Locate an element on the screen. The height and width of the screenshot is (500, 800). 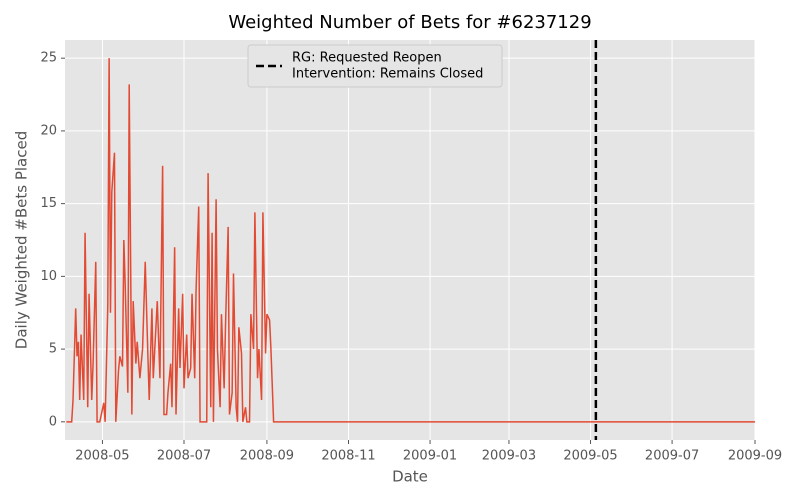
x-tick-label: 2009-05 is located at coordinates (590, 456).